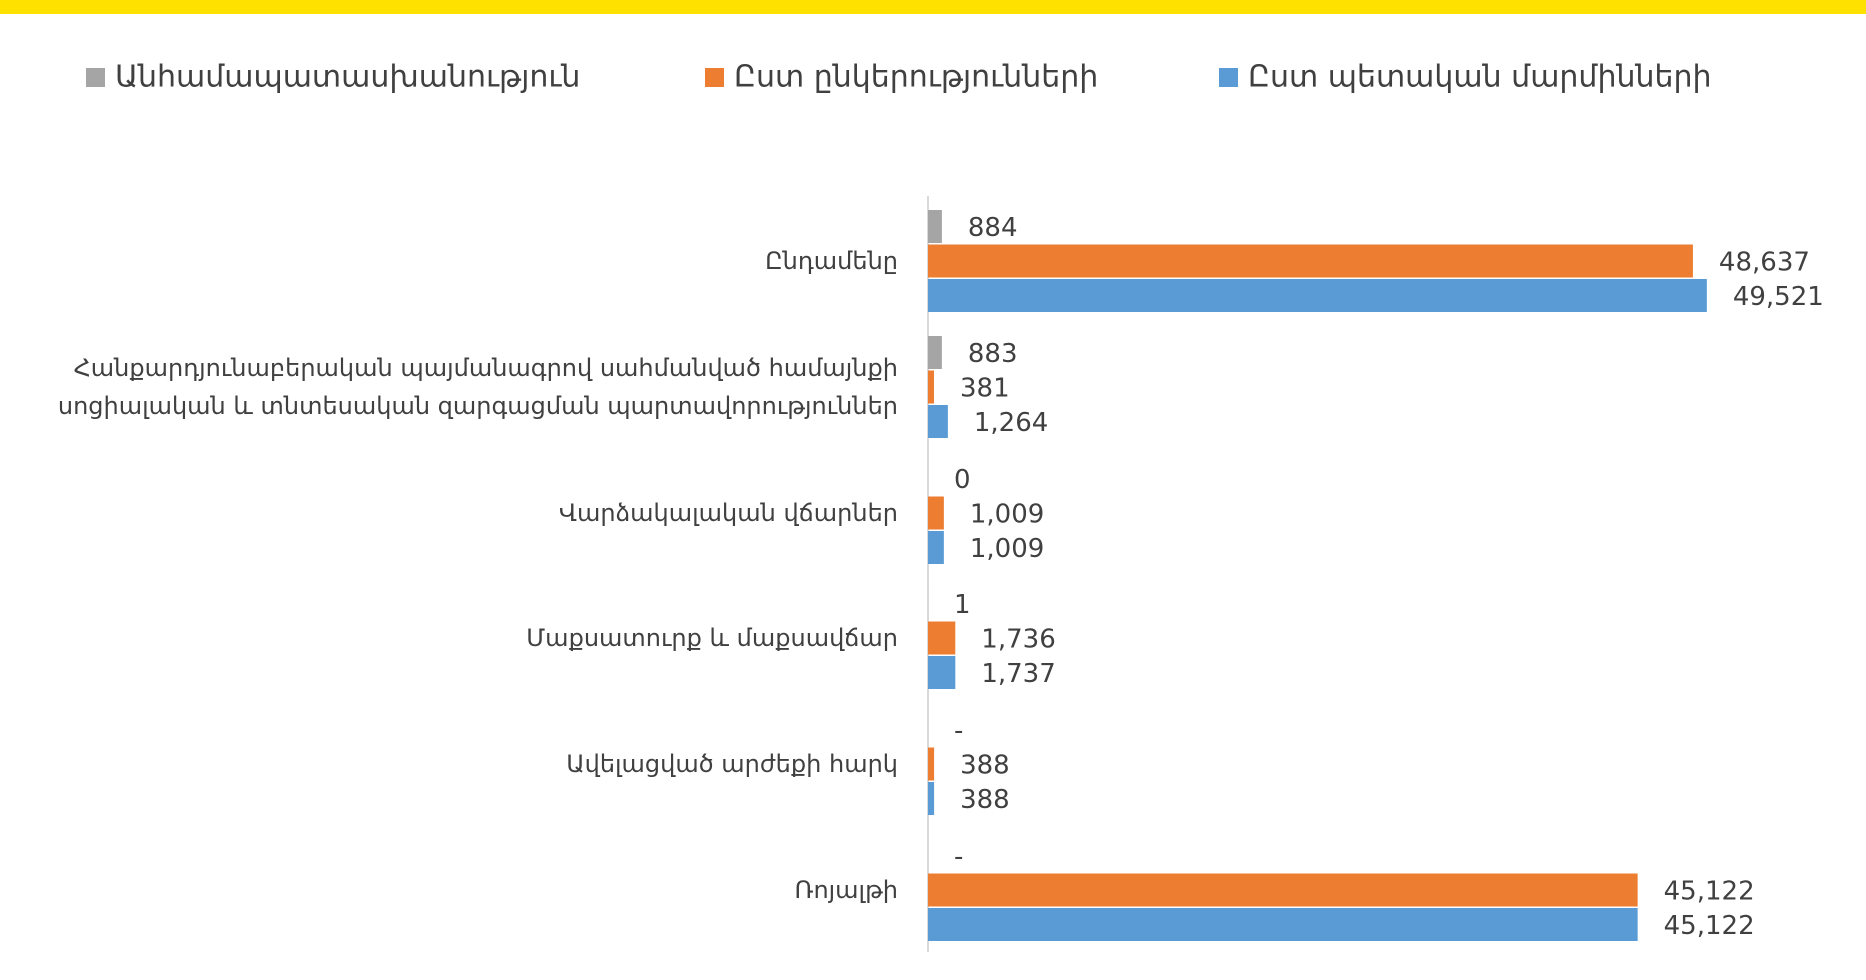  What do you see at coordinates (962, 605) in the screenshot?
I see `data-label: 1` at bounding box center [962, 605].